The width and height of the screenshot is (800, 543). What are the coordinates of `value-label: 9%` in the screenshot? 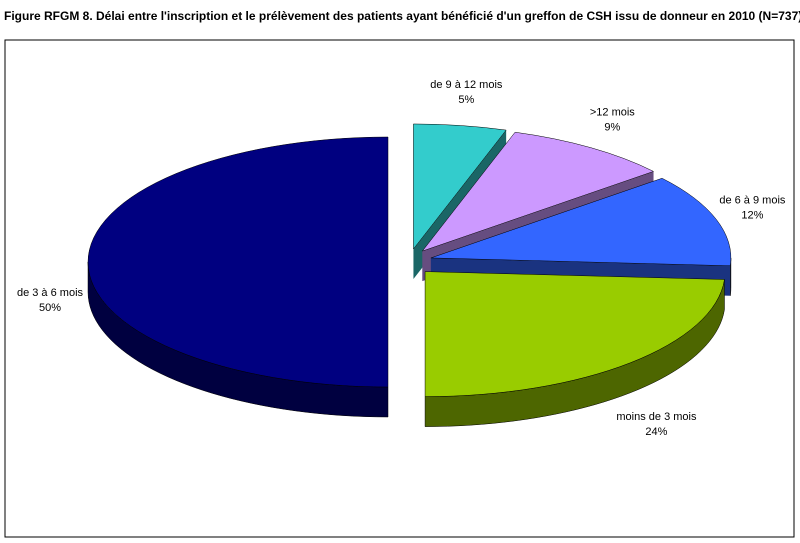 It's located at (612, 127).